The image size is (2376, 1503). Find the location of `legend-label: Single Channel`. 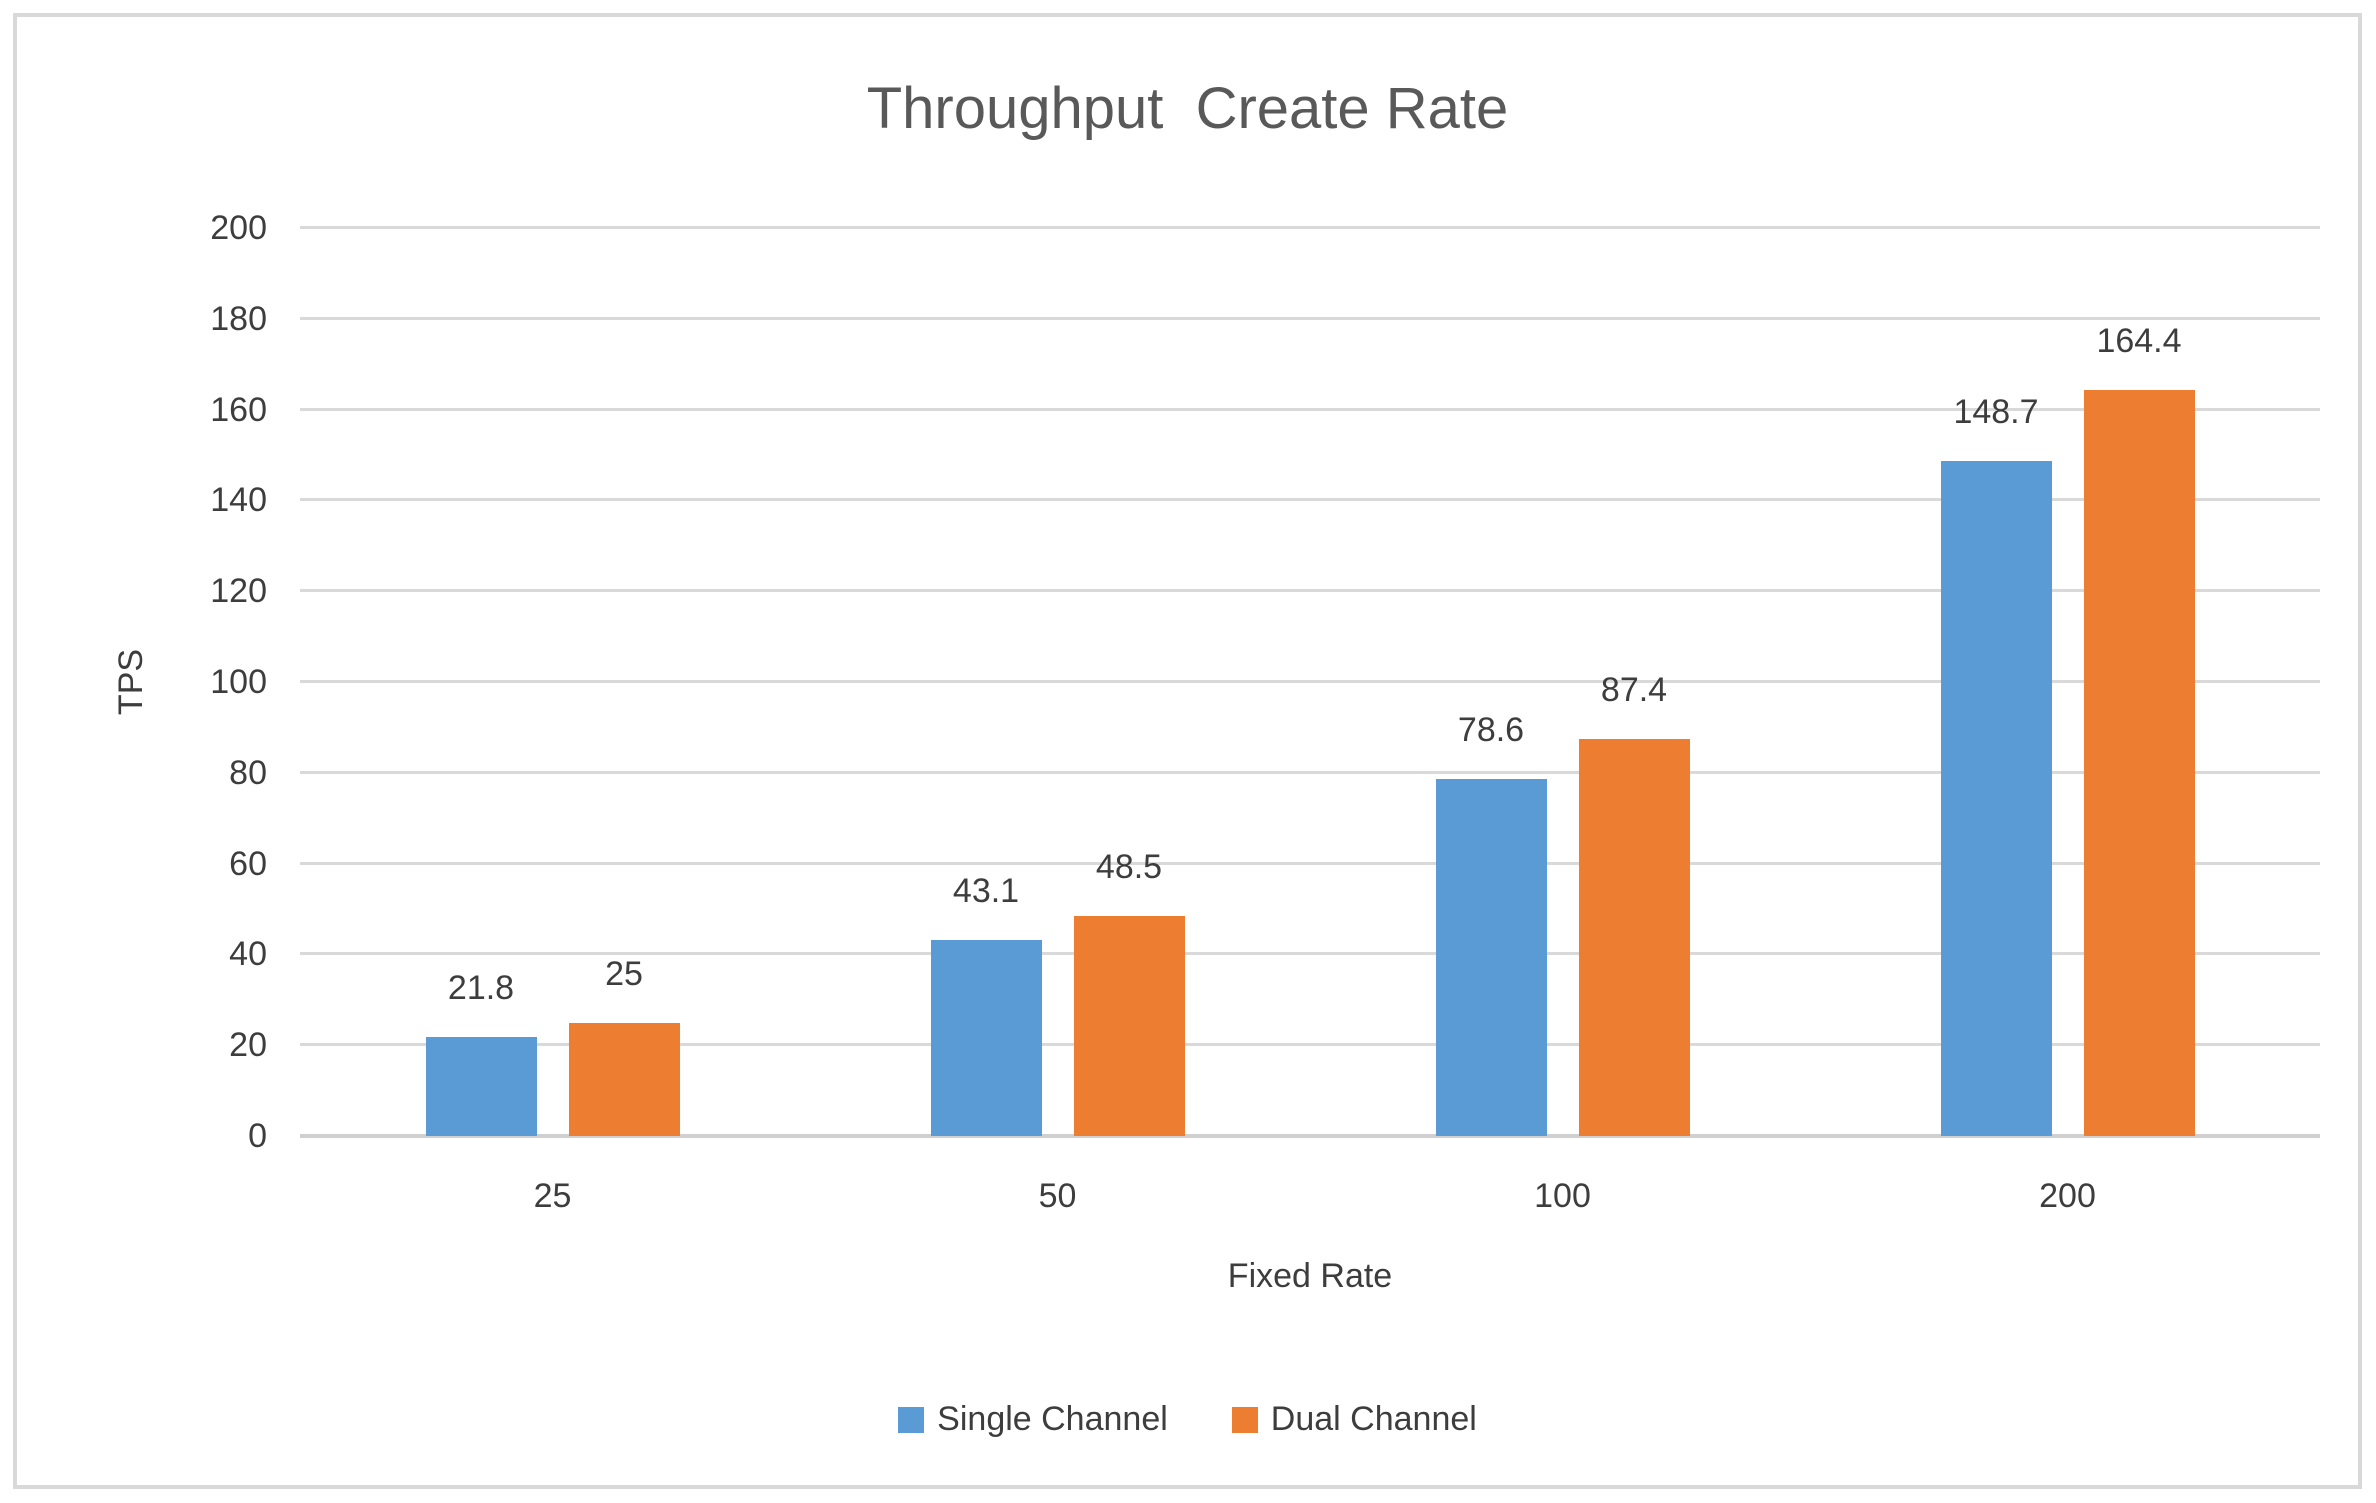

legend-label: Single Channel is located at coordinates (1052, 1419).